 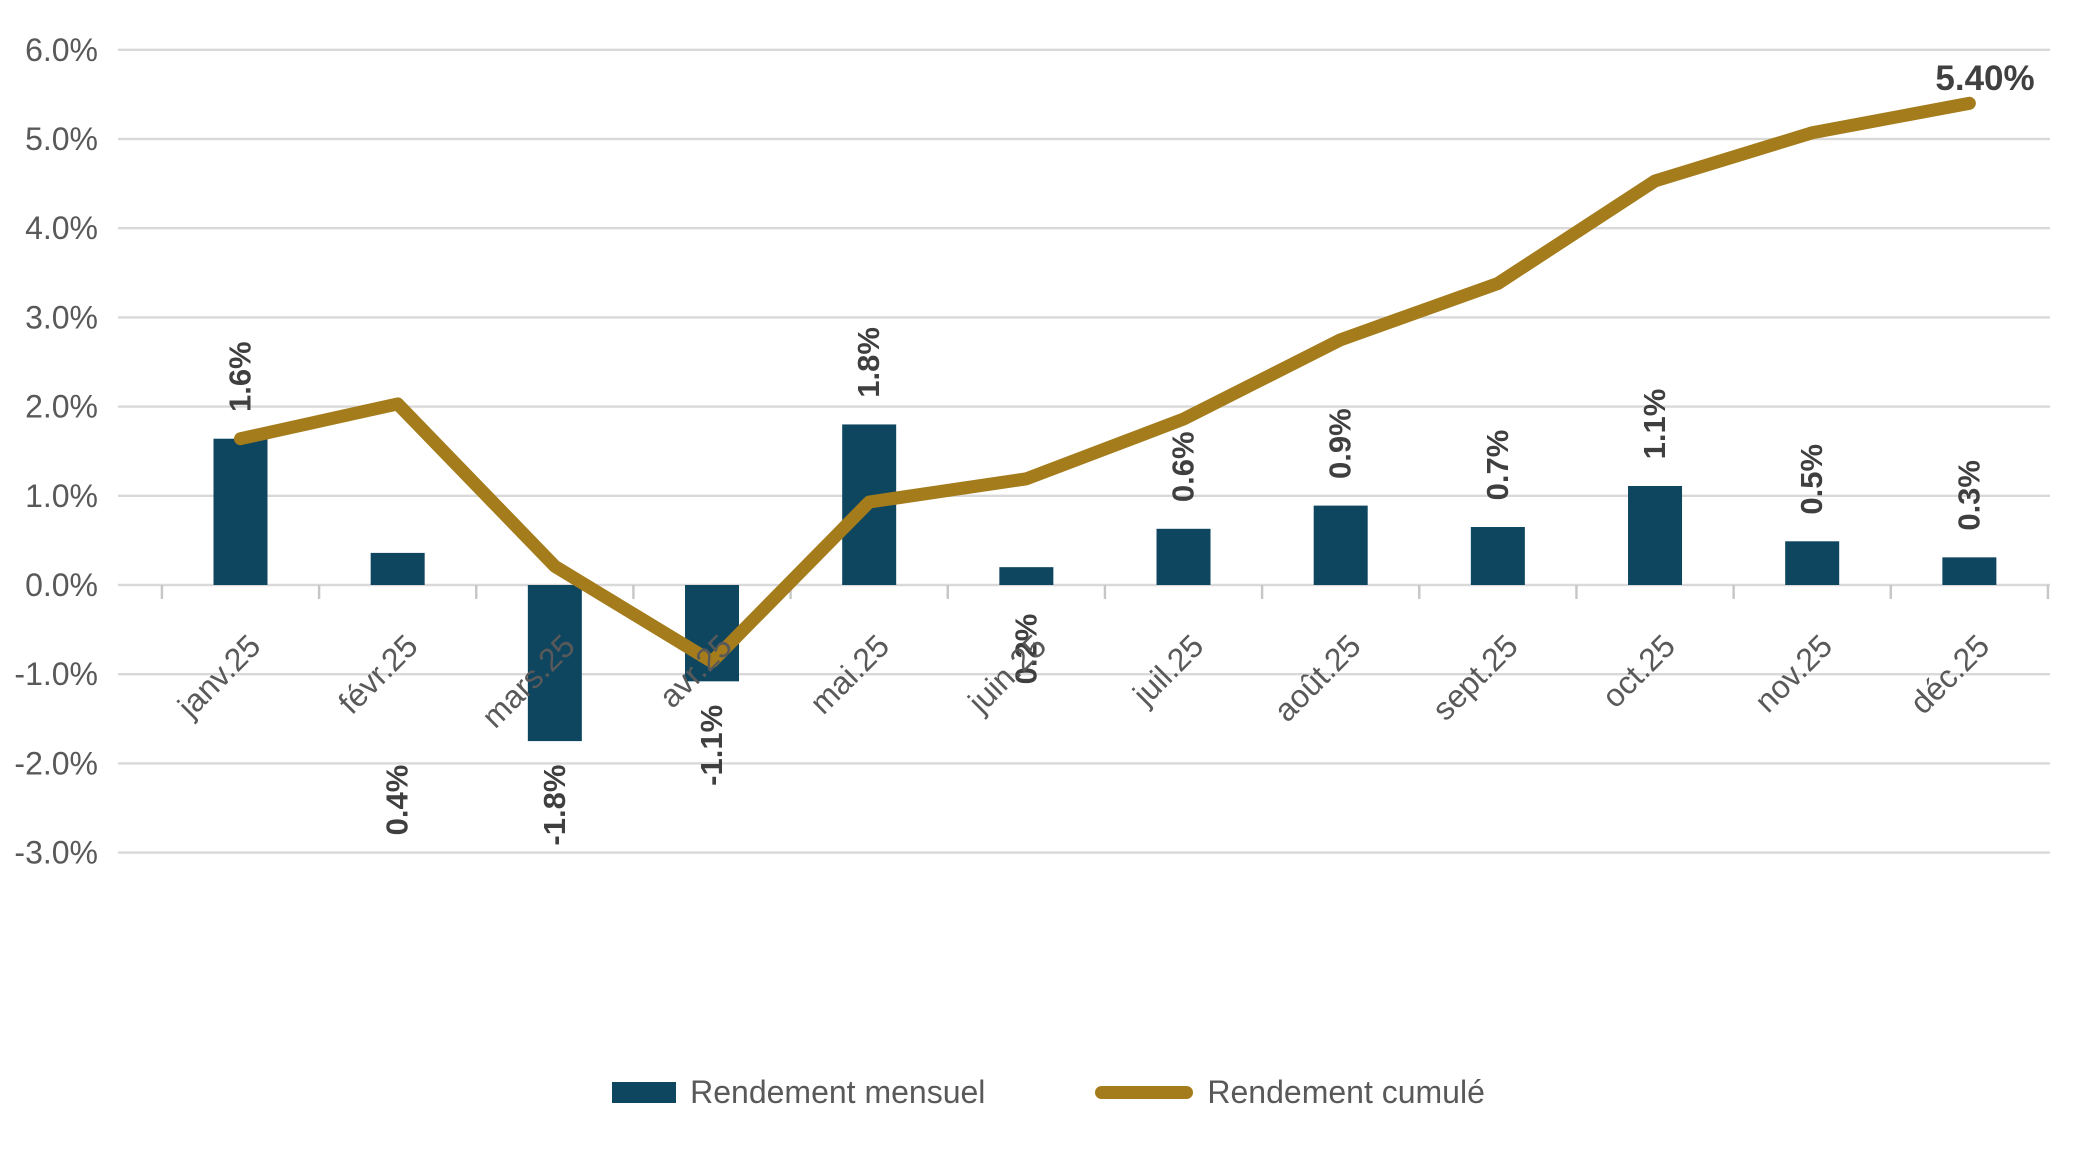 What do you see at coordinates (56, 853) in the screenshot?
I see `y-axis-label: -3.0%` at bounding box center [56, 853].